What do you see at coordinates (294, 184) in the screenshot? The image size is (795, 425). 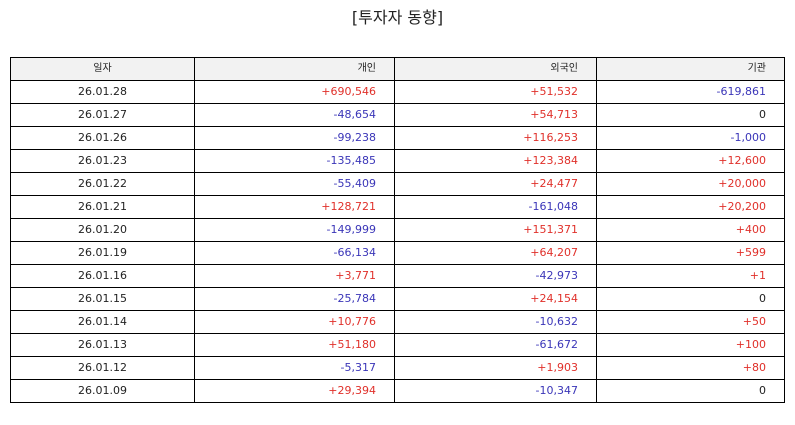 I see `cell-individual: -55,409` at bounding box center [294, 184].